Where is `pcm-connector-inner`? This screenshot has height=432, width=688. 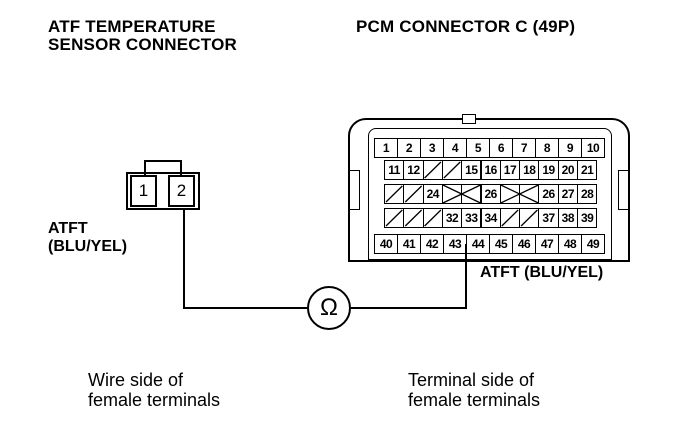
pcm-connector-inner is located at coordinates (490, 194).